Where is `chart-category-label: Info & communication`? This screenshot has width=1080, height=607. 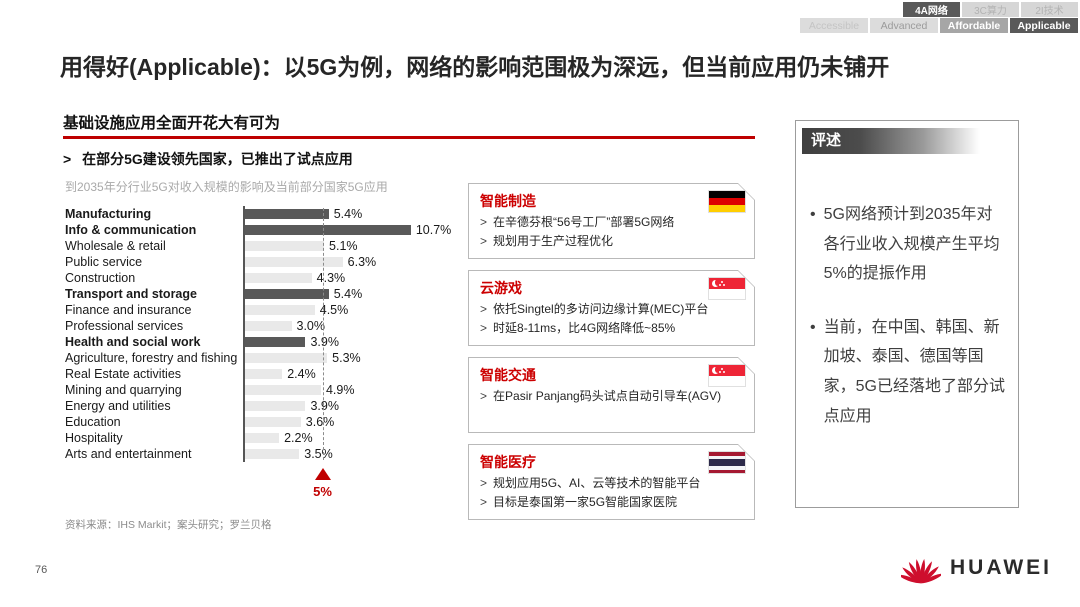
chart-category-label: Info & communication is located at coordinates (131, 230).